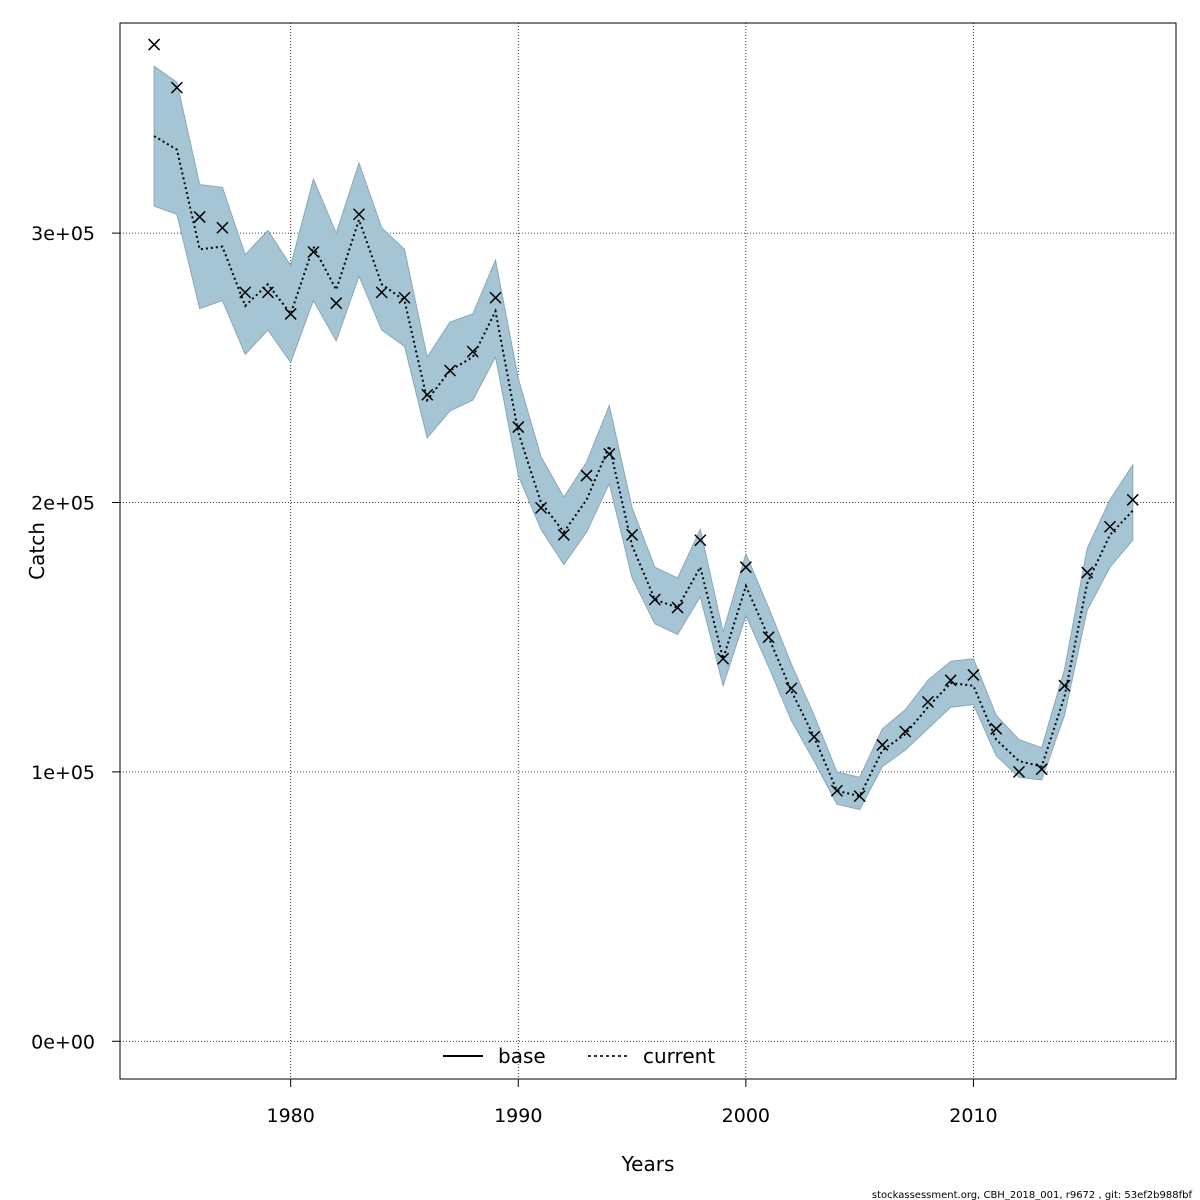  Describe the element at coordinates (37, 551) in the screenshot. I see `y-axis-title: Catch` at that location.